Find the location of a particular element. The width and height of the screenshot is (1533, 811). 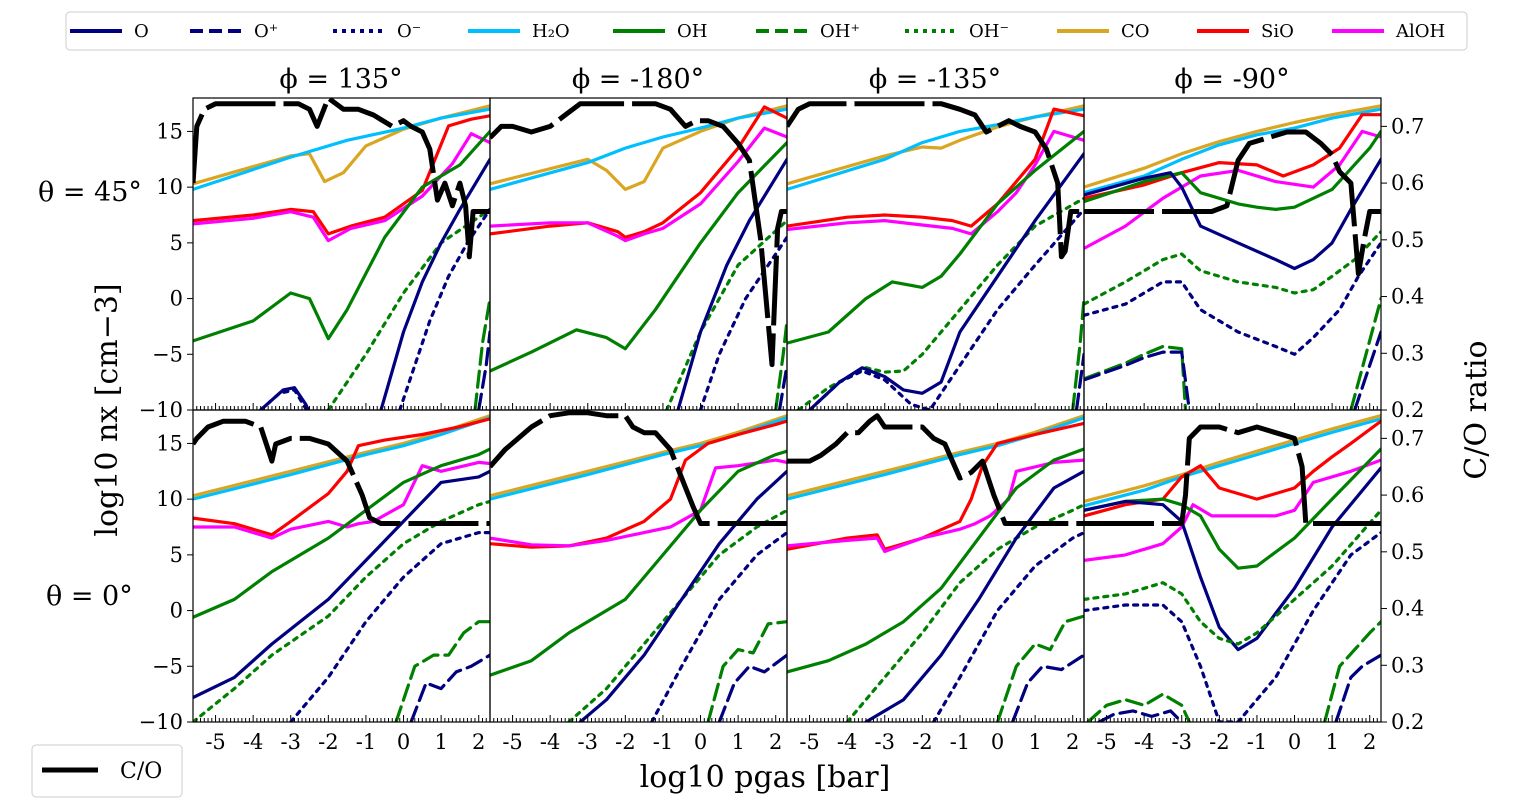

panel-r1c2-xtick-label: -4 is located at coordinates (847, 742).